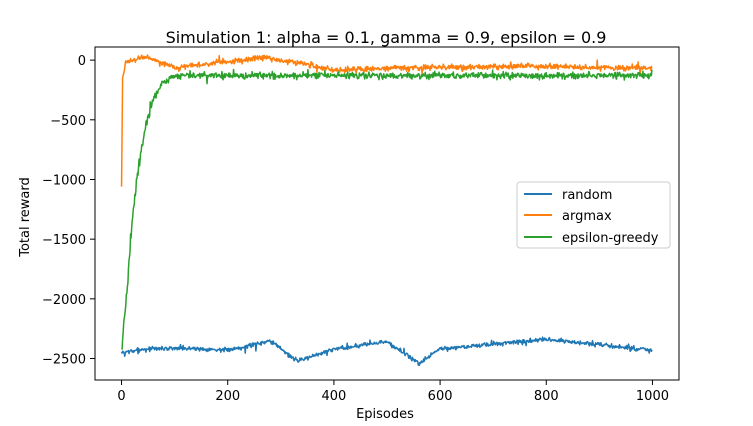 This screenshot has width=753, height=426. I want to click on legend: random argmax epsilon-greedy, so click(593, 215).